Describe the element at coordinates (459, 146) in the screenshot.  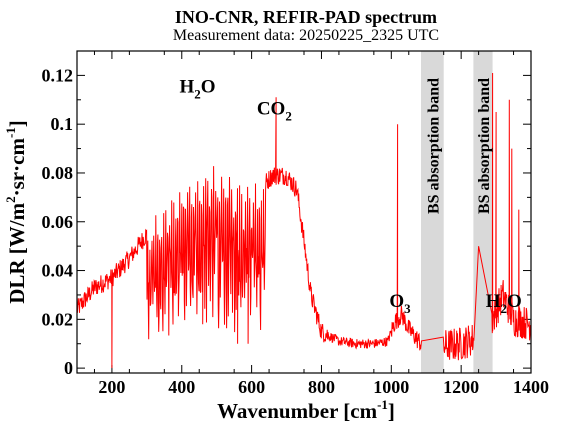
I see `band-labels: BS absorption band BS absorption band` at that location.